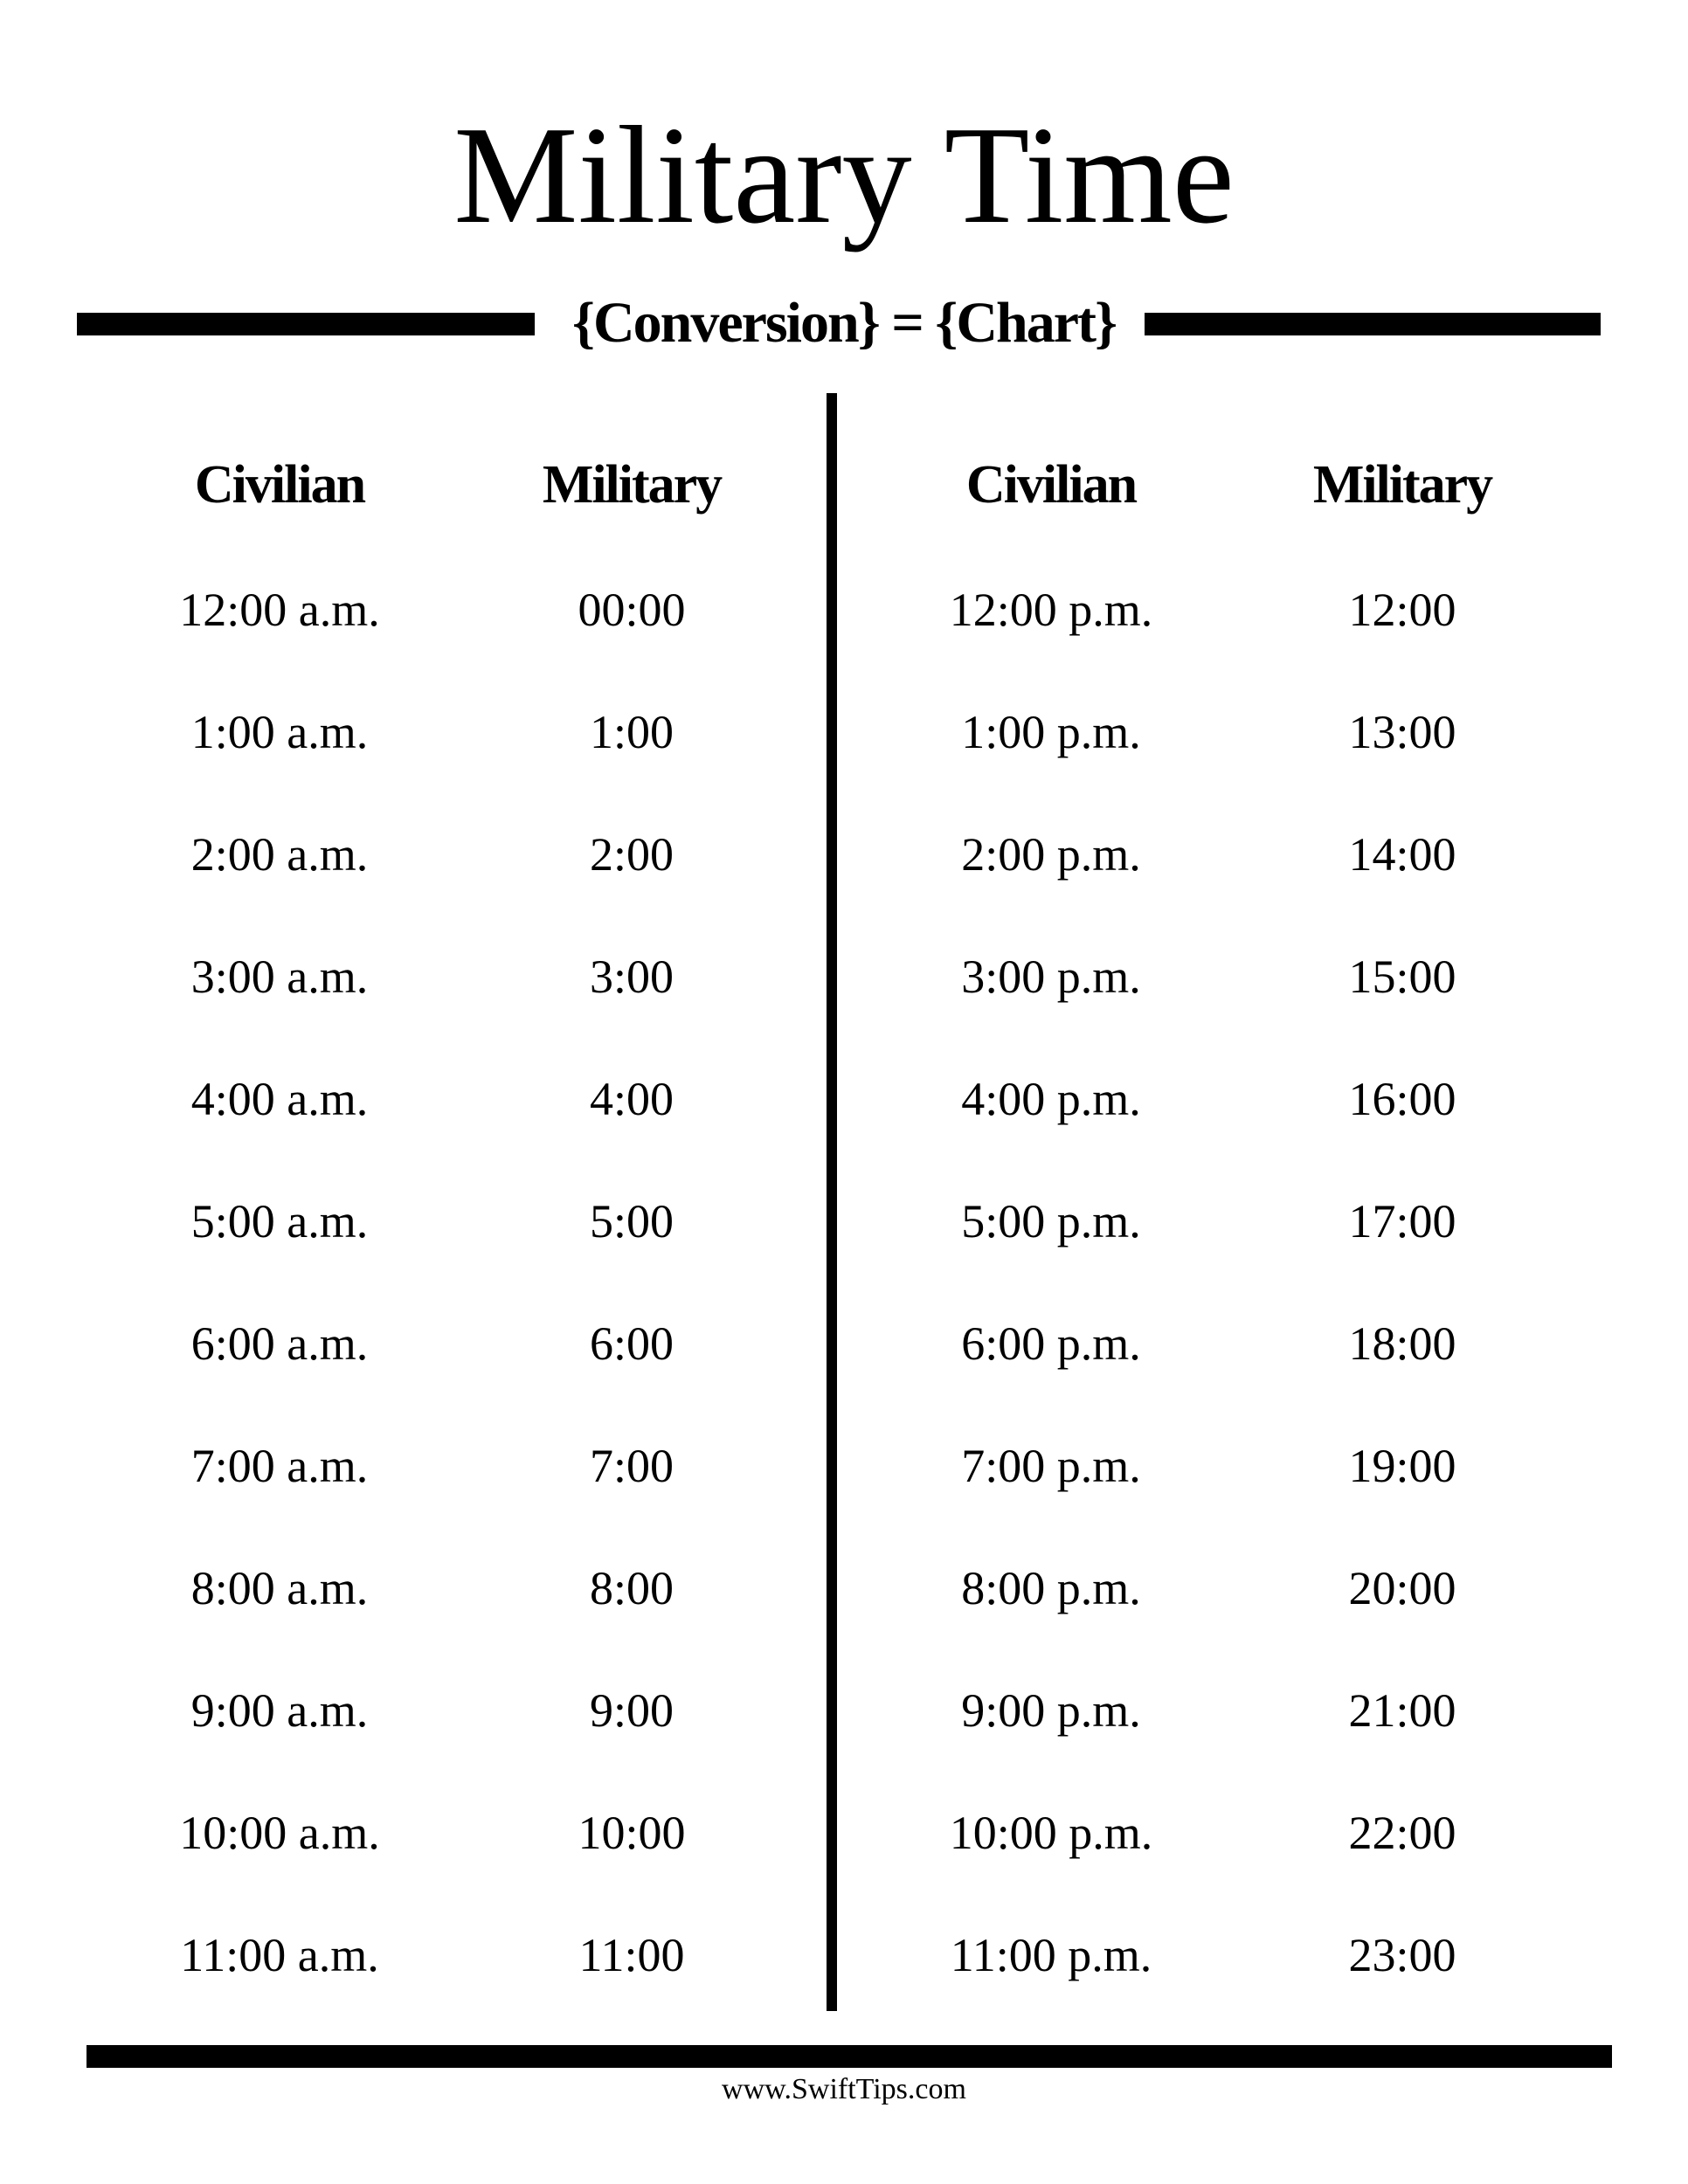  What do you see at coordinates (1402, 1710) in the screenshot?
I see `pm-military-cell: 21:00` at bounding box center [1402, 1710].